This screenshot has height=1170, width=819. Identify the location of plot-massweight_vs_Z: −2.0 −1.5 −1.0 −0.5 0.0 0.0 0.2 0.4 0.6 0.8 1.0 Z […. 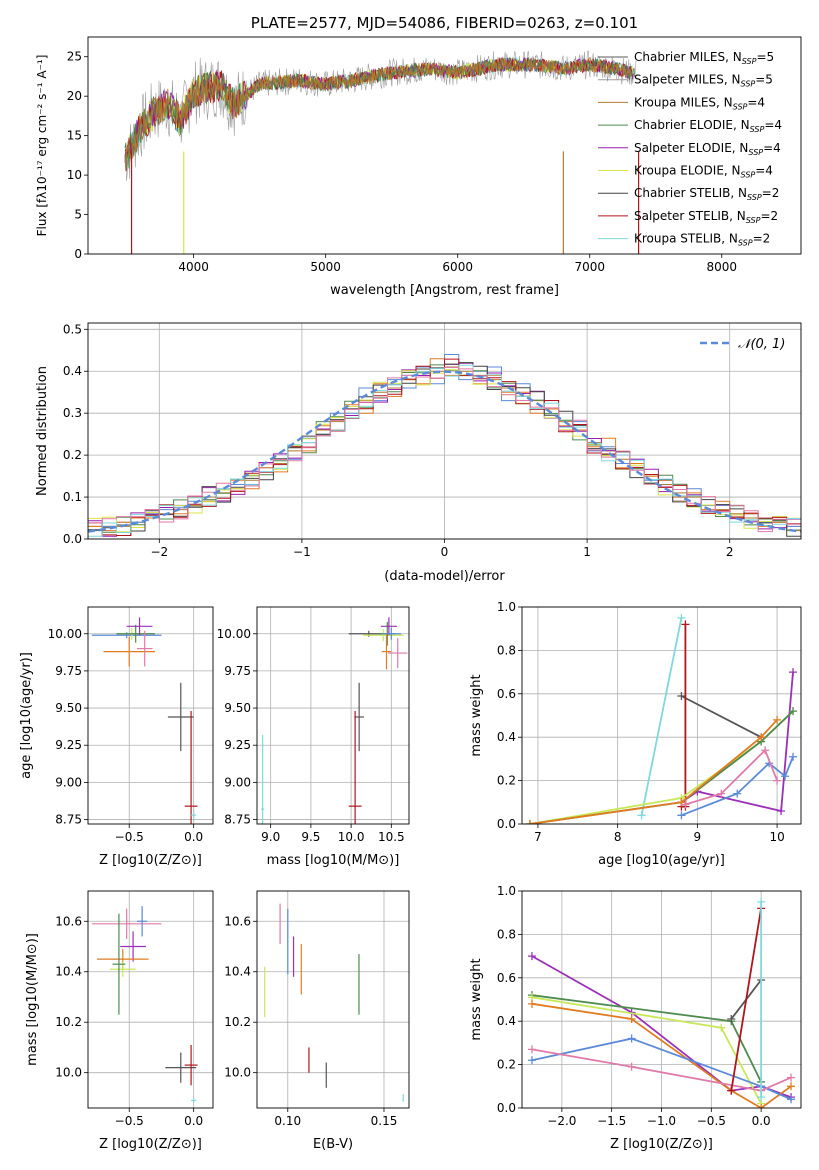
(635, 1018).